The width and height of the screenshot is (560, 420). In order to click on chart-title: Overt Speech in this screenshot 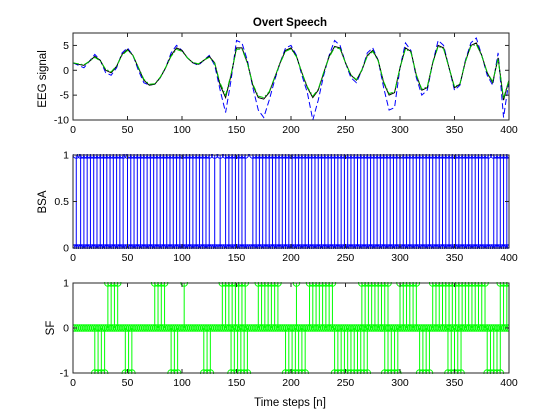, I will do `click(290, 23)`.